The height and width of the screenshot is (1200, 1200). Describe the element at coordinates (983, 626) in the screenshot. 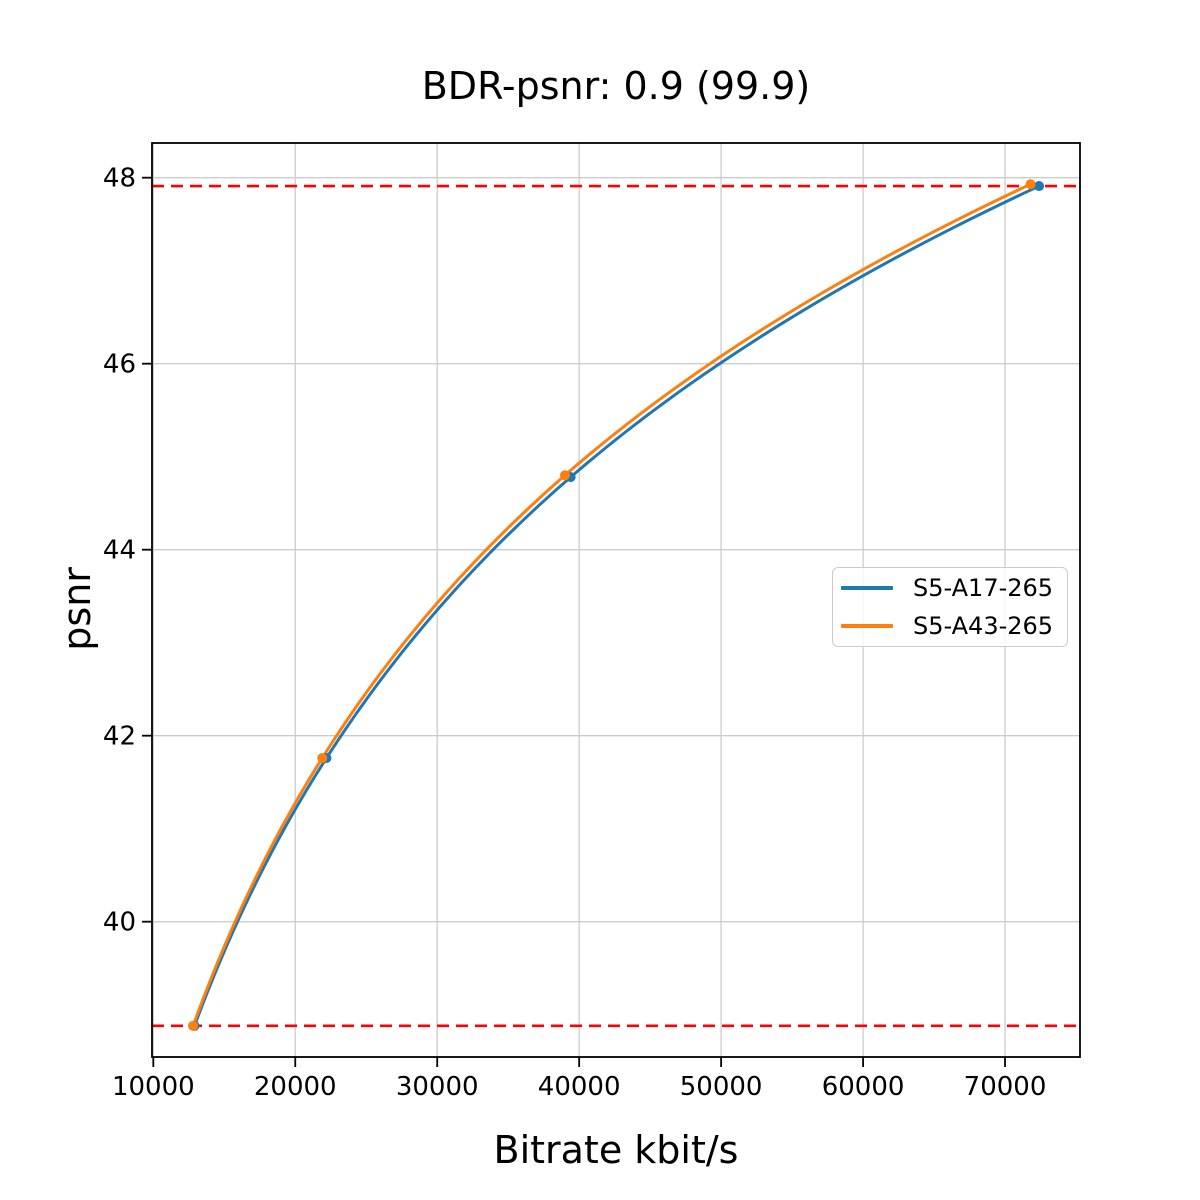

I see `legend-label: S5-A43-265` at that location.